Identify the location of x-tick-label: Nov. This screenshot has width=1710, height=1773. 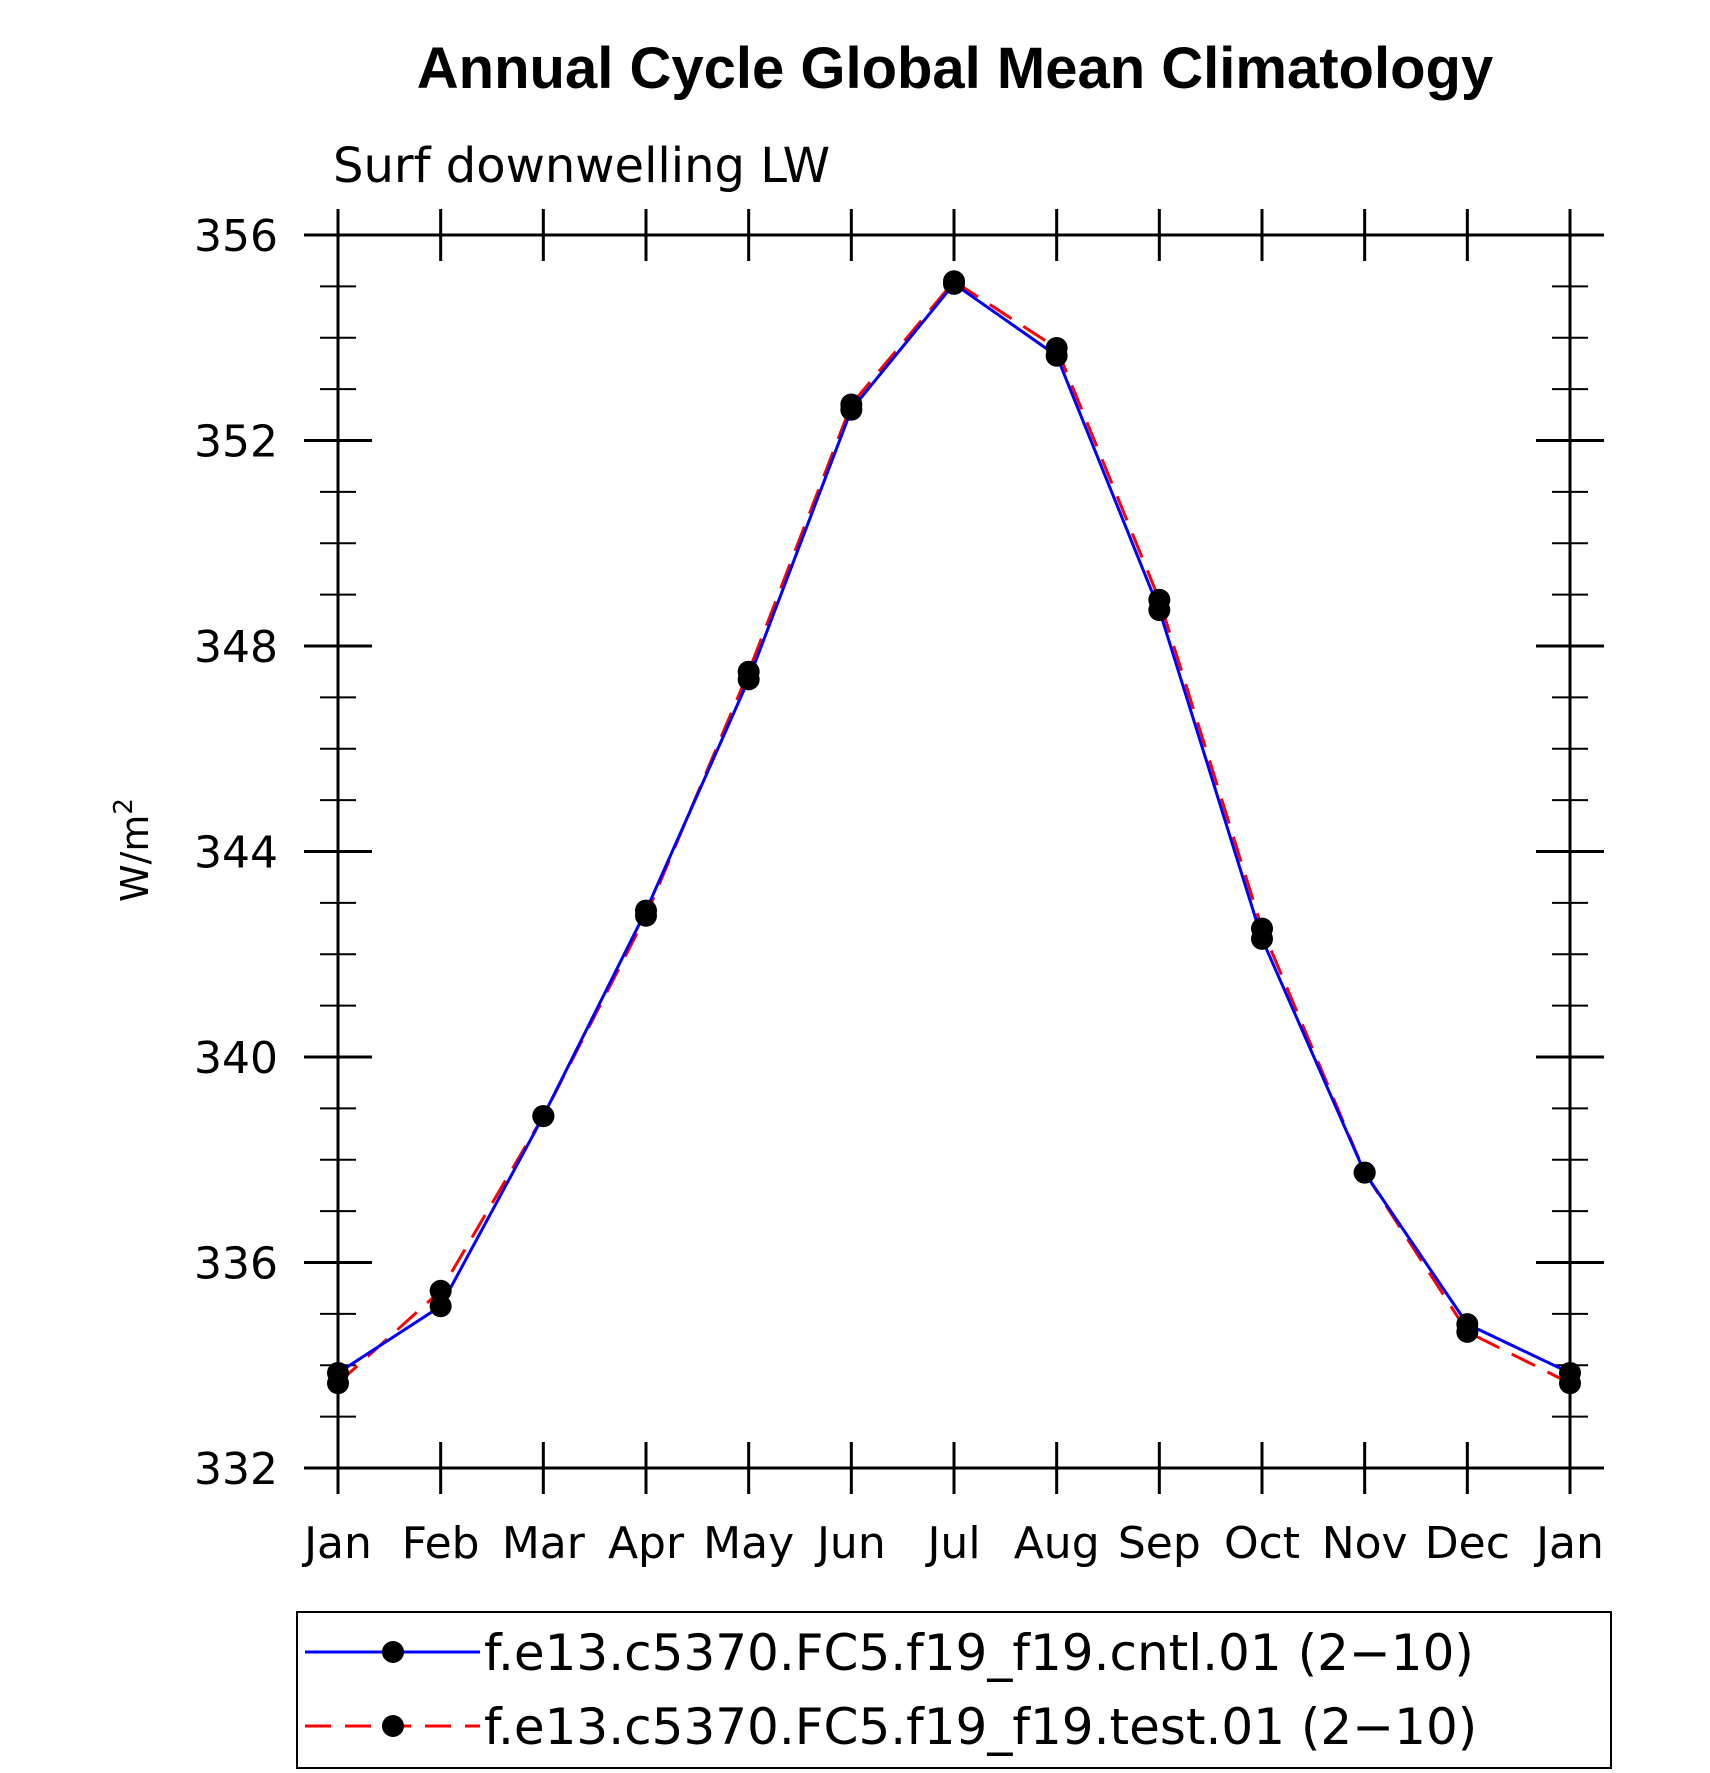
(1365, 1543).